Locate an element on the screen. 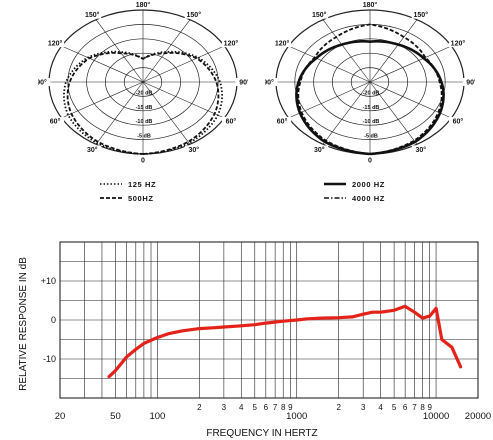  polar-left-series-125hz is located at coordinates (143, 102).